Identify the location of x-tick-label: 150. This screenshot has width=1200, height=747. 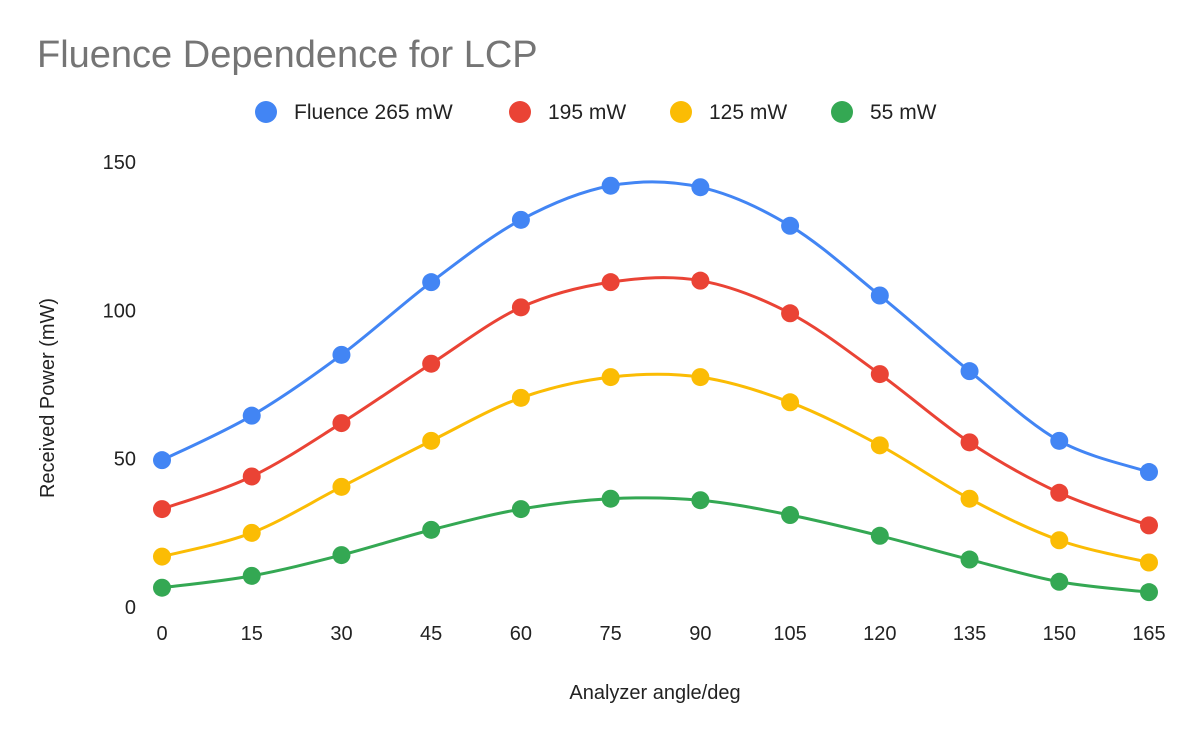
(1059, 634).